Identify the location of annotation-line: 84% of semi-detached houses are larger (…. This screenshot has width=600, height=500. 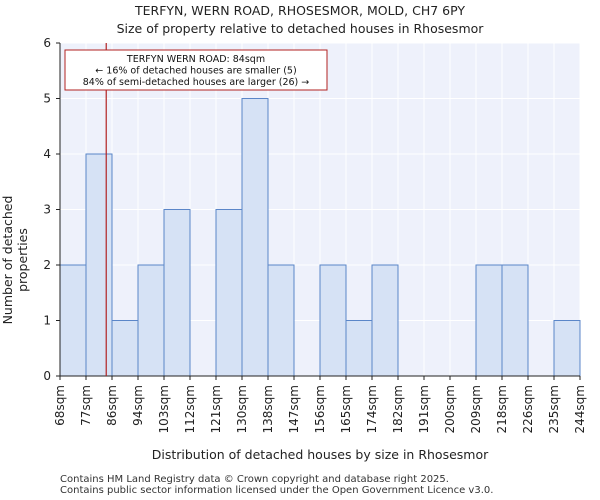
(196, 82).